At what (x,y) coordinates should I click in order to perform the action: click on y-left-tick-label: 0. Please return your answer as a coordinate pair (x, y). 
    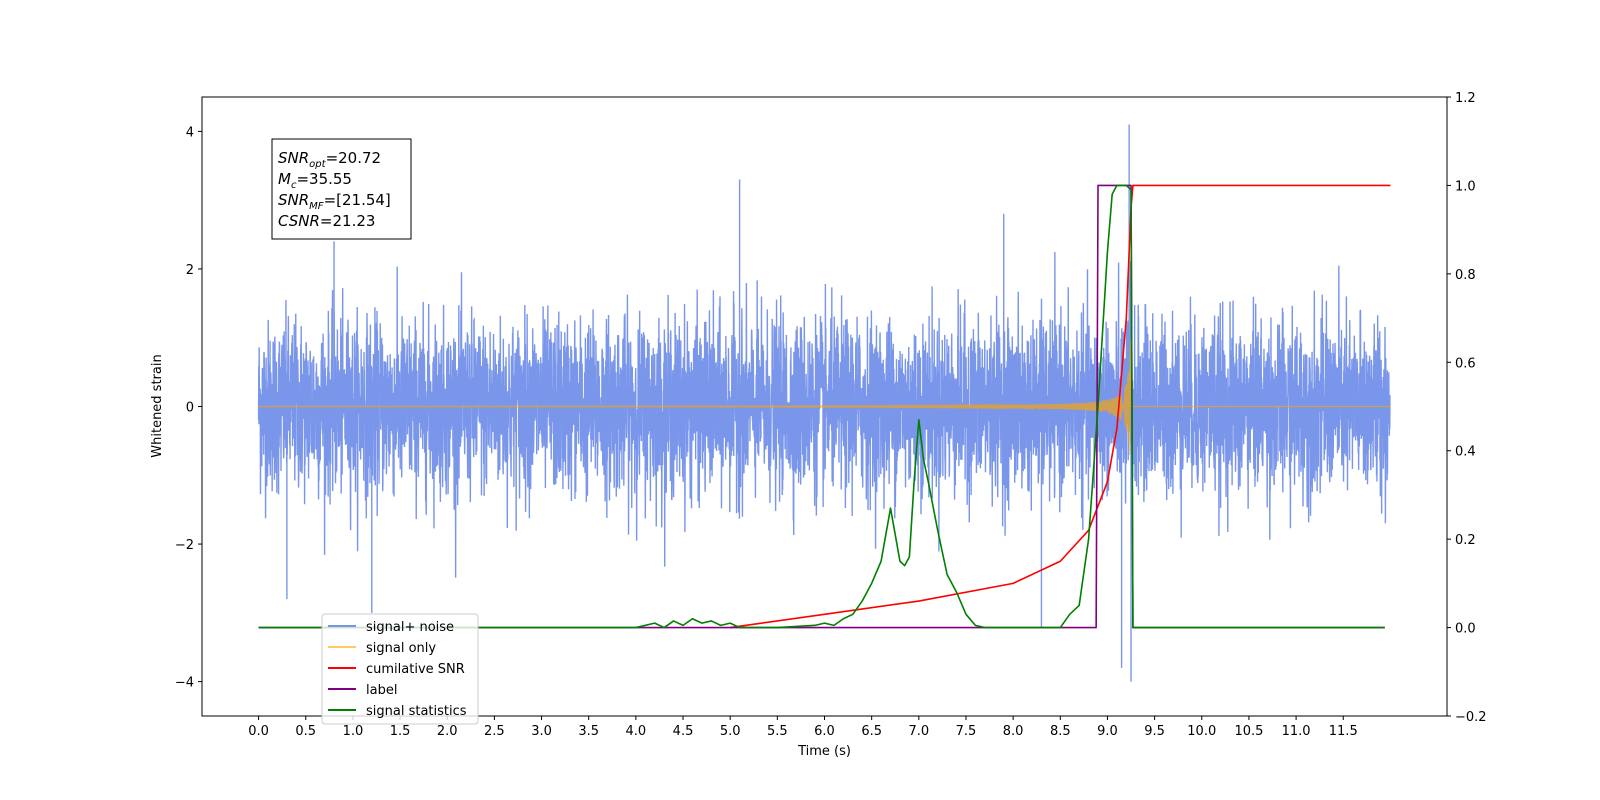
    Looking at the image, I should click on (190, 408).